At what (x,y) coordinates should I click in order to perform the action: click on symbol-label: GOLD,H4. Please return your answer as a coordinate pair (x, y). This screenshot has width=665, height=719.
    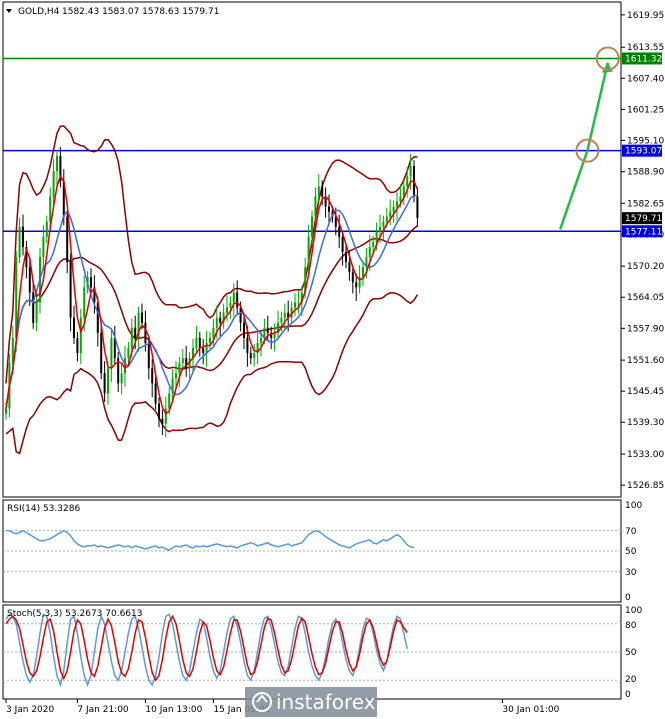
    Looking at the image, I should click on (39, 12).